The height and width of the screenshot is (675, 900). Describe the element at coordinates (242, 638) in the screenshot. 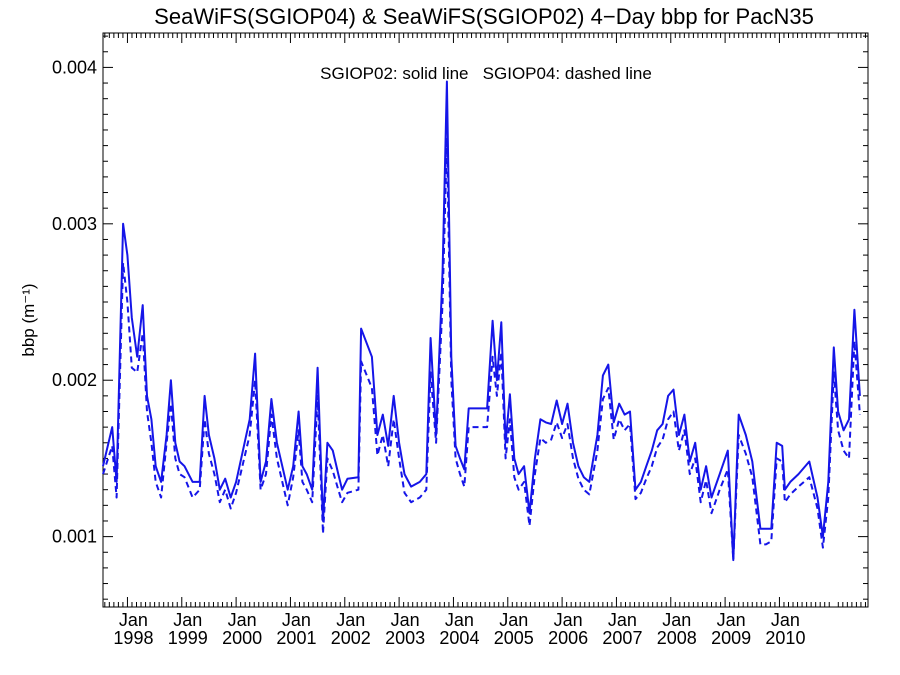

I see `x-tick-year-label: 2000` at that location.